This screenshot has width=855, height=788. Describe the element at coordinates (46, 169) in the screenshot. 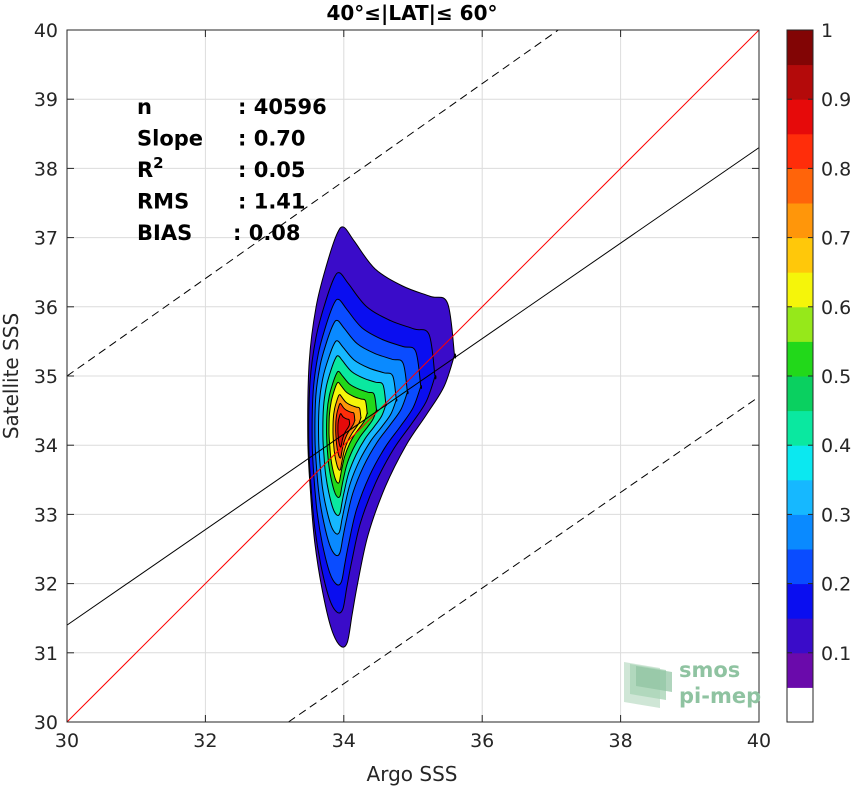

I see `y-tick-label: 38` at that location.